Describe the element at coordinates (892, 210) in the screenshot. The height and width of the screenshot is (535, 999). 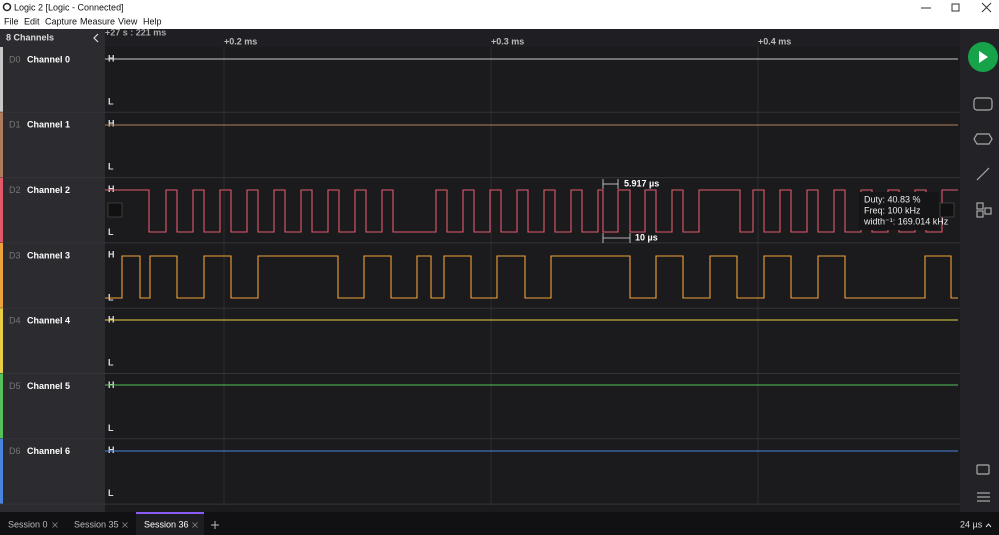
I see `freq-label: Freq: 100 kHz` at that location.